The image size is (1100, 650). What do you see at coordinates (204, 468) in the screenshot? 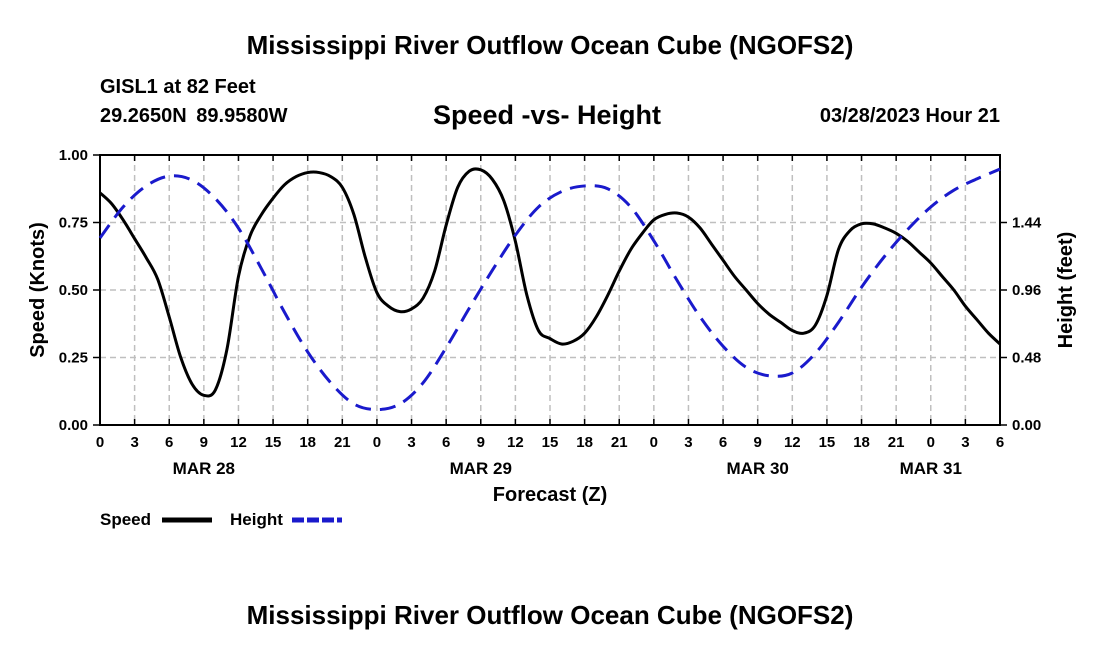
I see `date-label: MAR 28` at bounding box center [204, 468].